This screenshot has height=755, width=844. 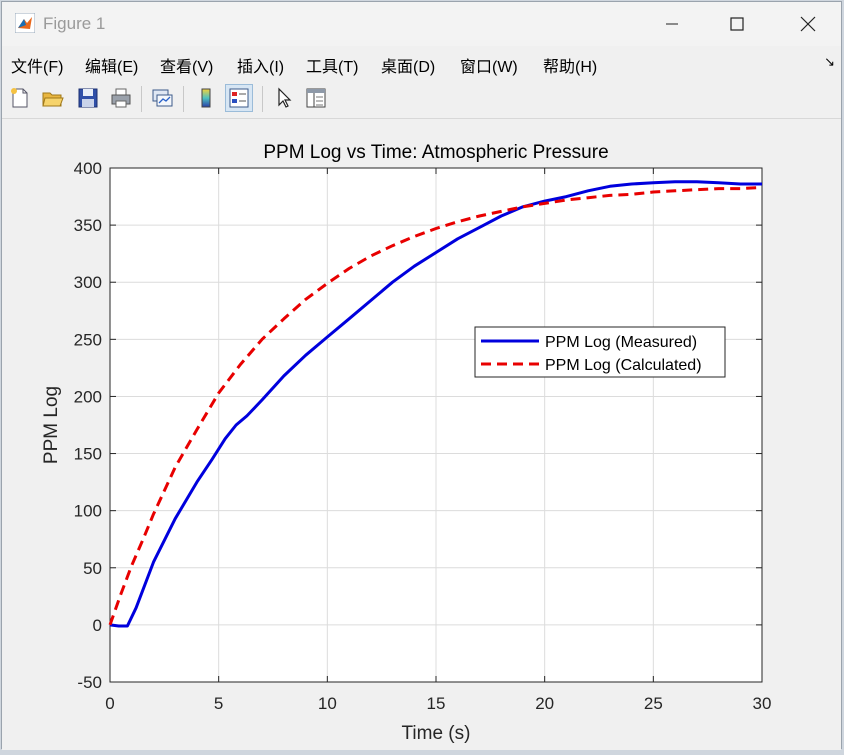 I want to click on save-button, so click(x=88, y=98).